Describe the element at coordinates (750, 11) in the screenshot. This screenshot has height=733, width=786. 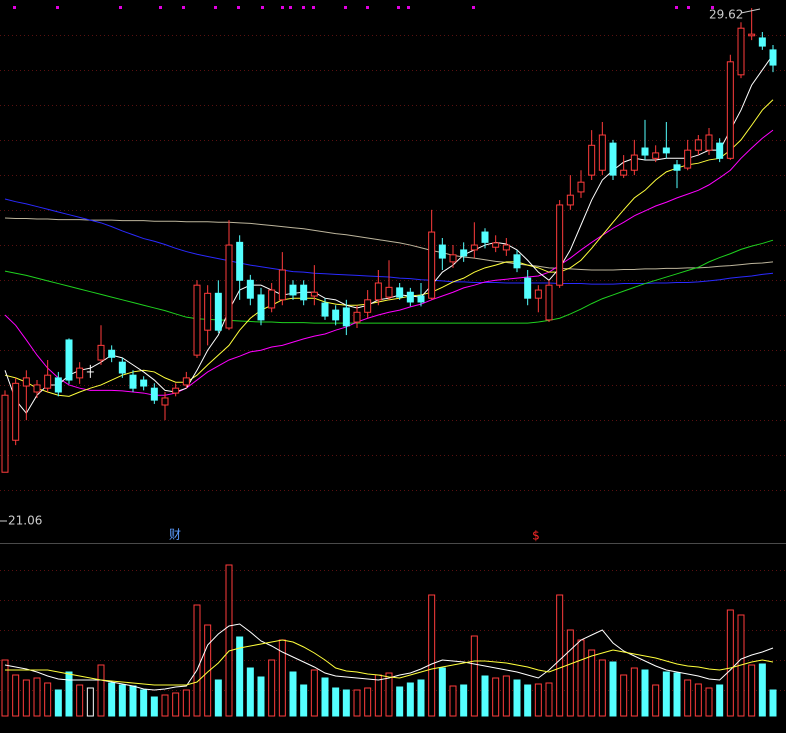
I see `max-pointer` at that location.